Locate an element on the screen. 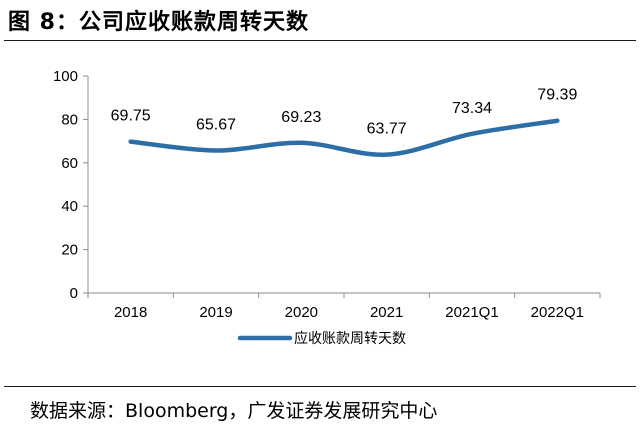 The image size is (640, 434). y-tick-label: 20 is located at coordinates (69, 250).